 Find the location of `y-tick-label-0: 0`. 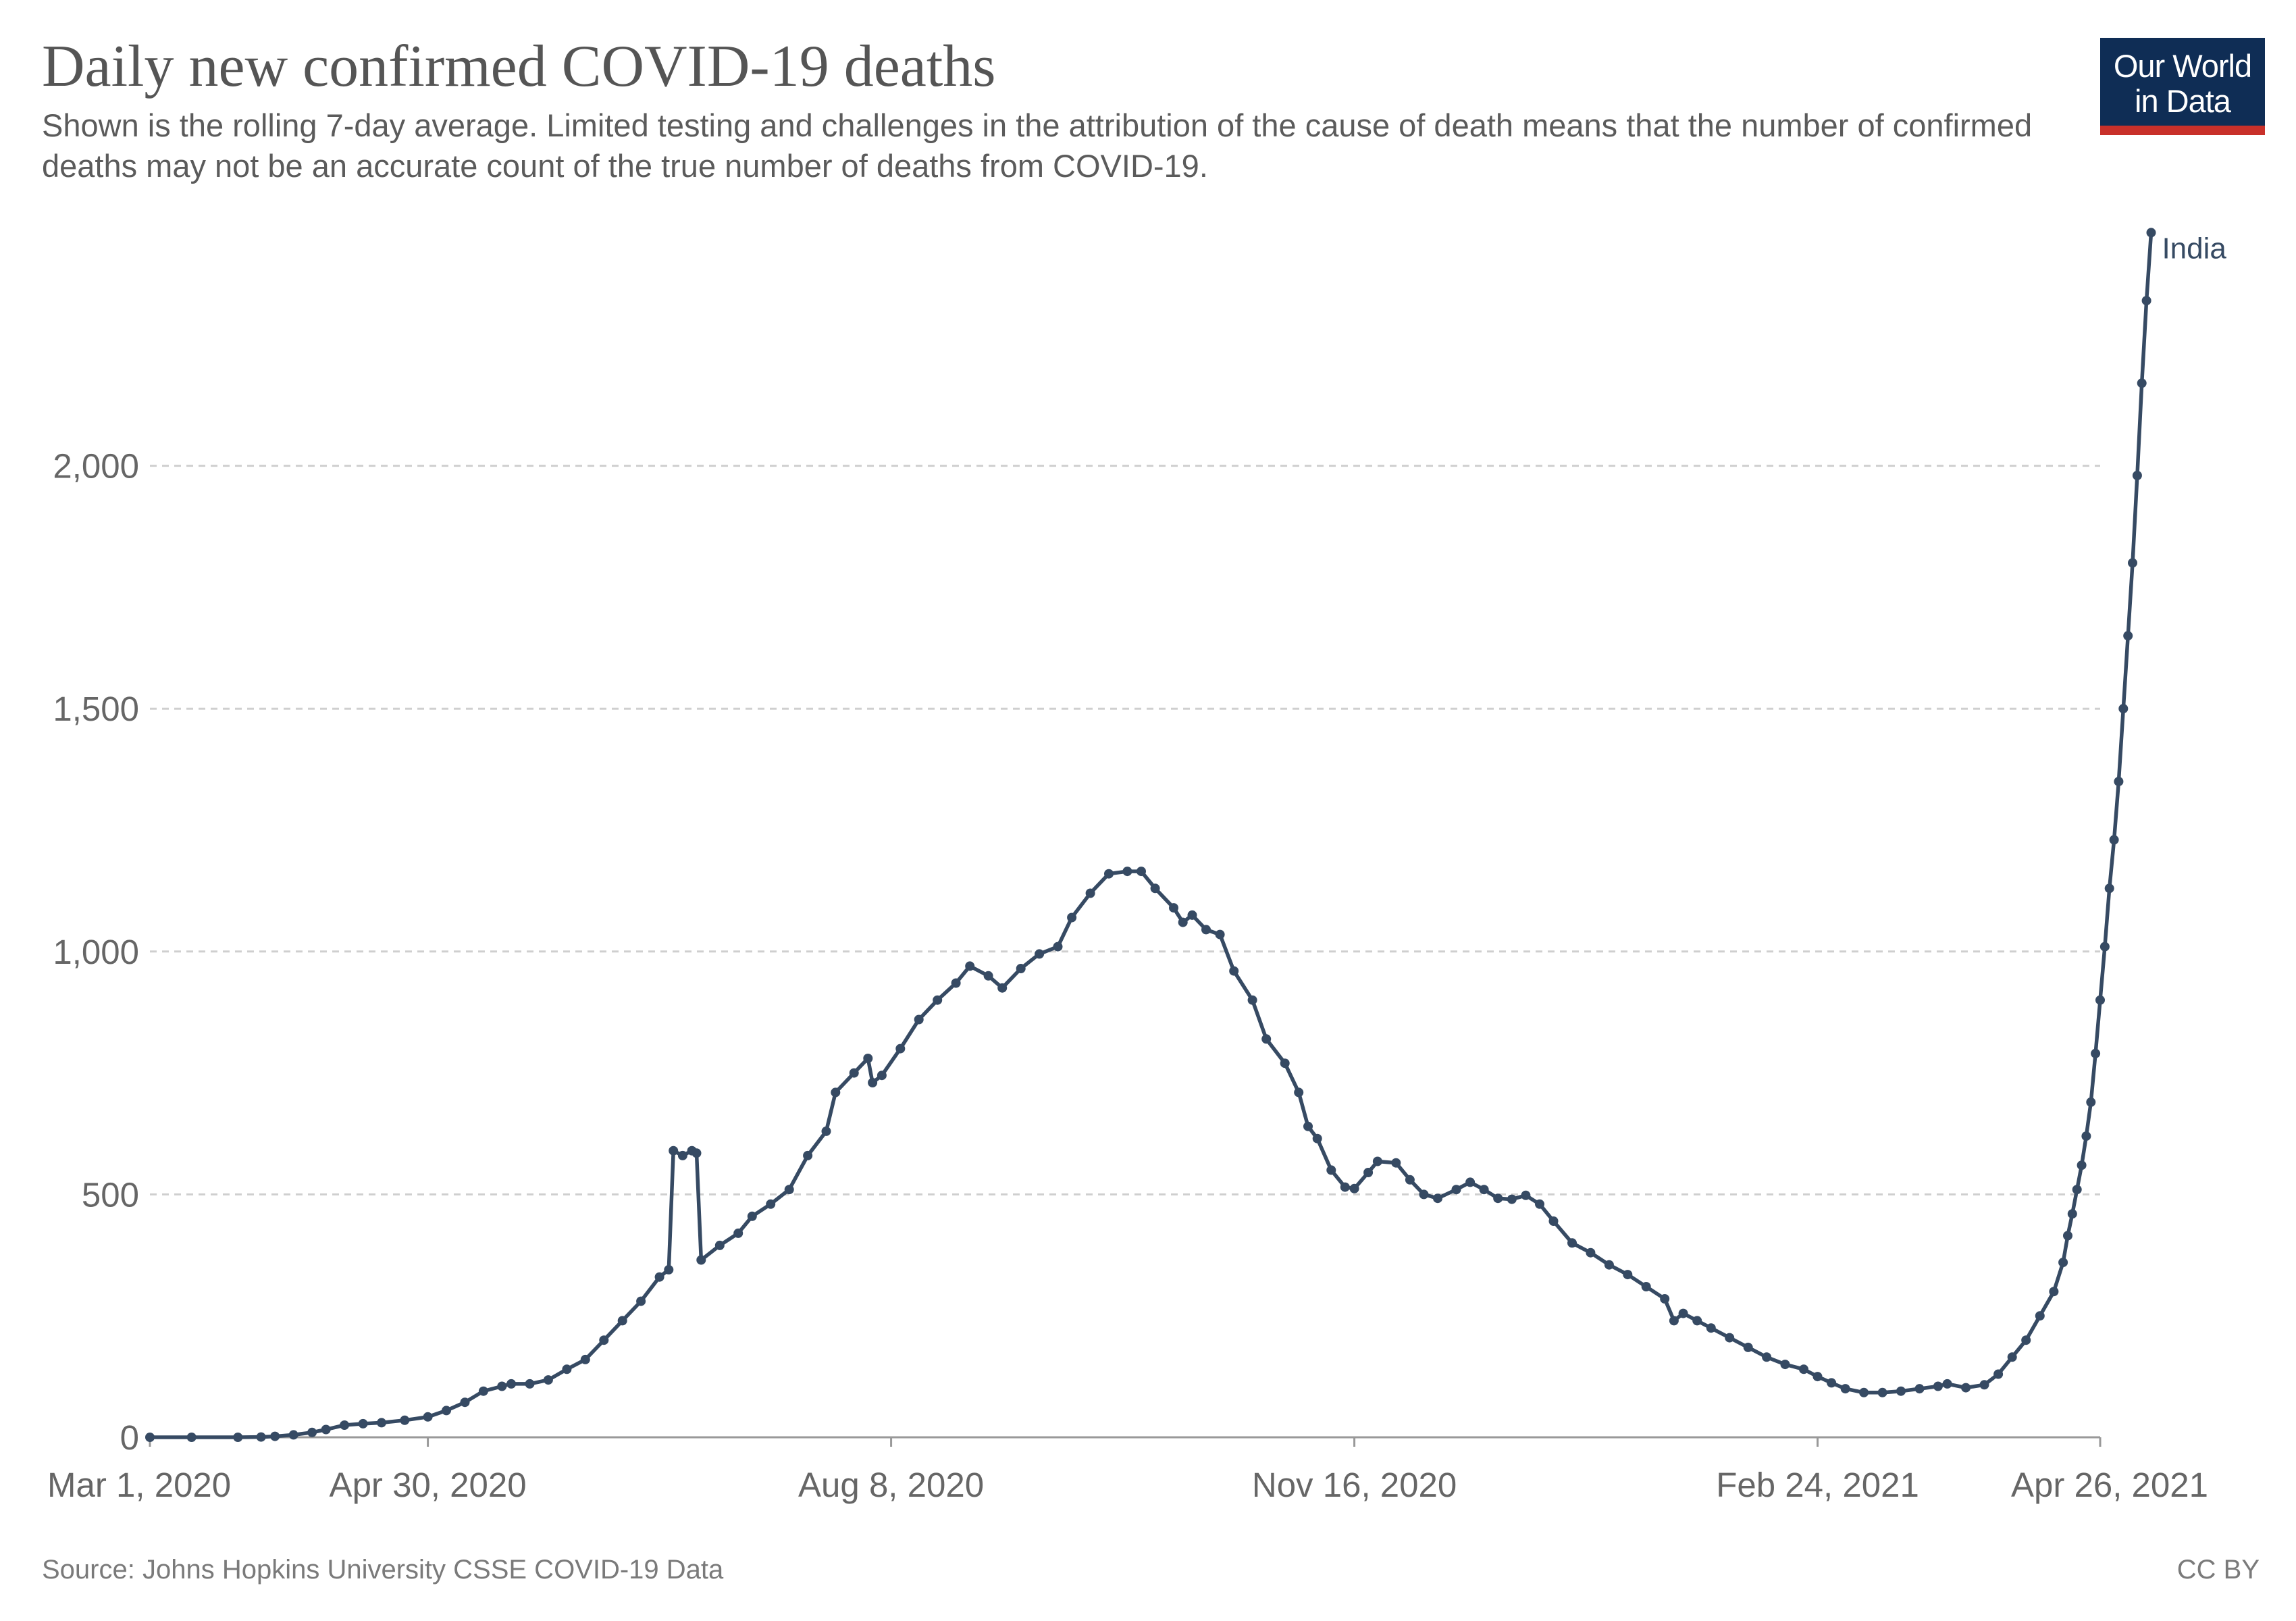

y-tick-label-0: 0 is located at coordinates (129, 1437).